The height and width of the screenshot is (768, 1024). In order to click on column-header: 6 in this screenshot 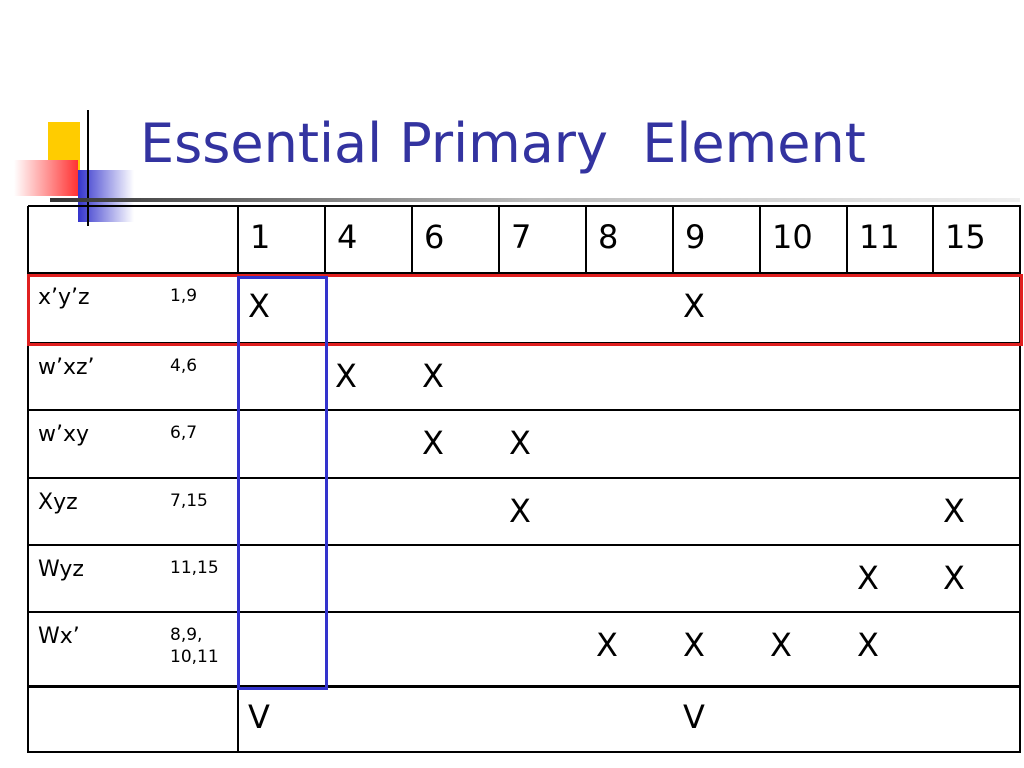, I will do `click(434, 237)`.